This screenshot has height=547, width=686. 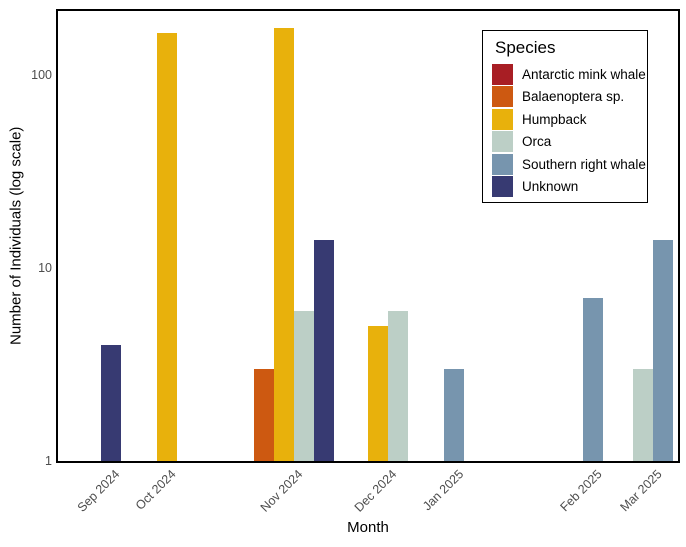 I want to click on legend-item-orca: Orca, so click(x=522, y=142).